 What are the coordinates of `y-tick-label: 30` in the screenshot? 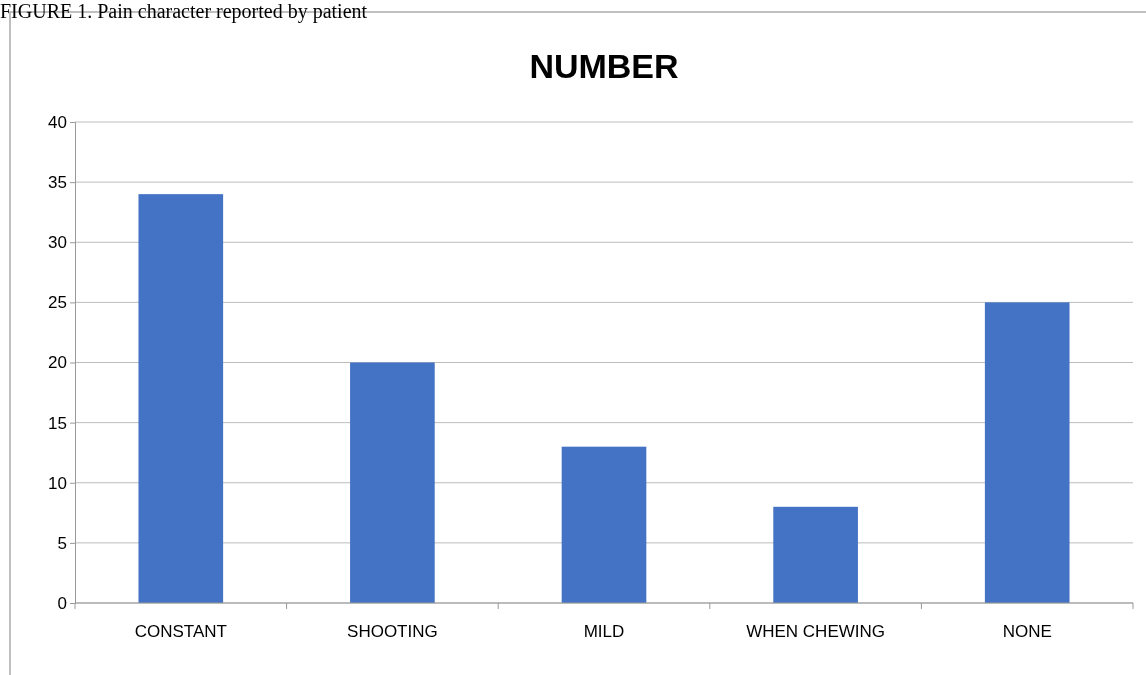 It's located at (57, 243).